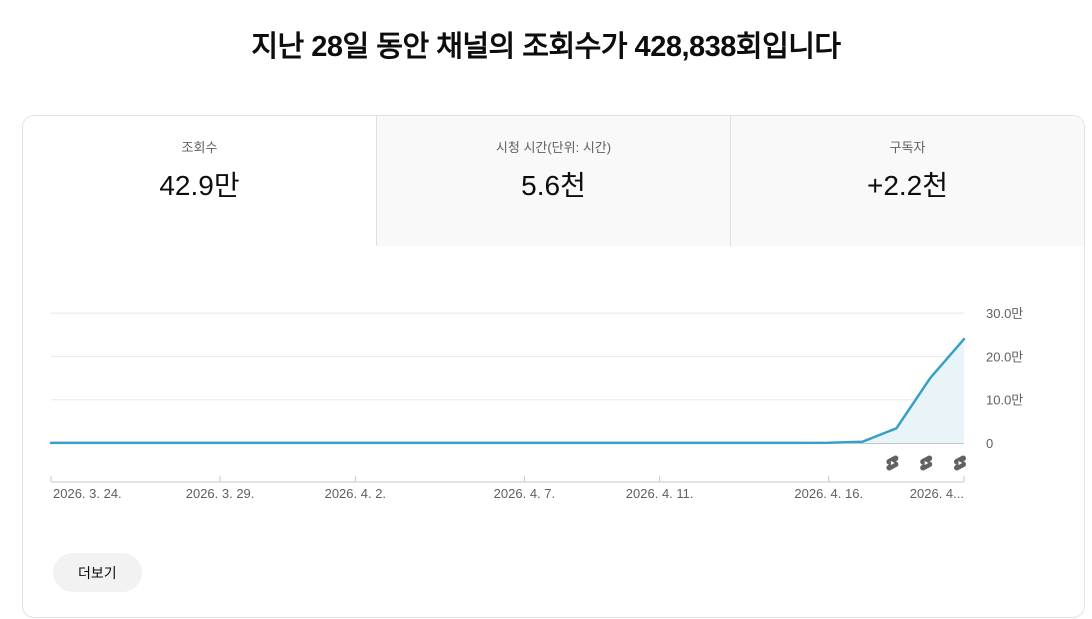 The height and width of the screenshot is (619, 1092). I want to click on page-title: 지난 28일 동안 채널의 조회수가 428,838회입니다, so click(546, 47).